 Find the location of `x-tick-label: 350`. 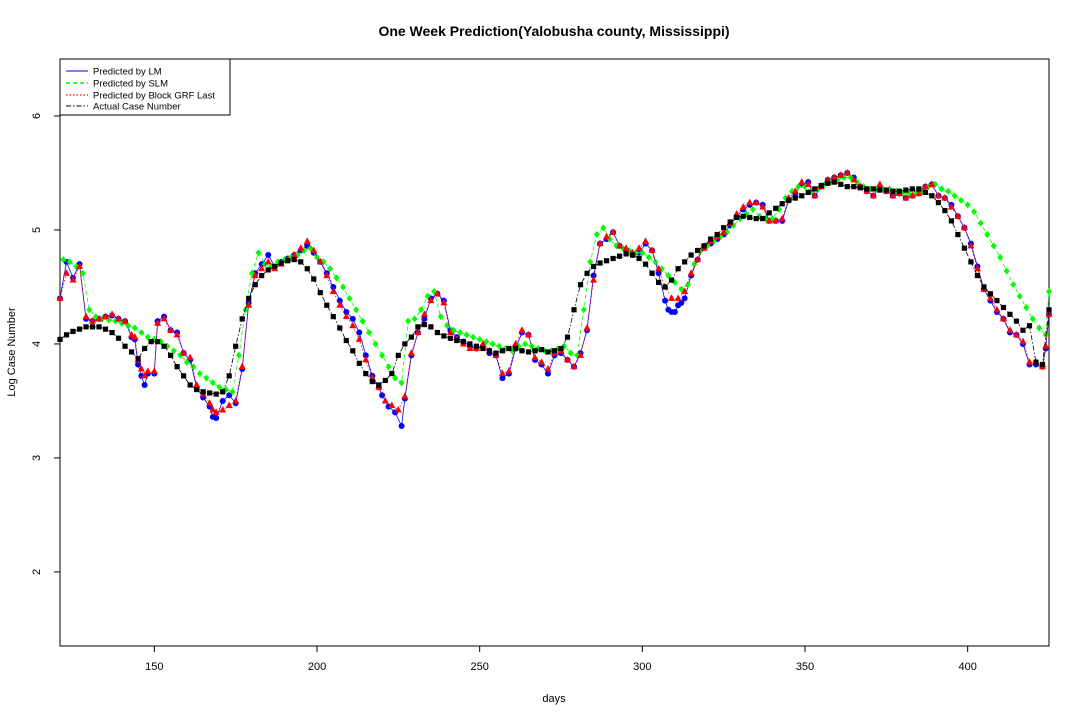

x-tick-label: 350 is located at coordinates (805, 667).